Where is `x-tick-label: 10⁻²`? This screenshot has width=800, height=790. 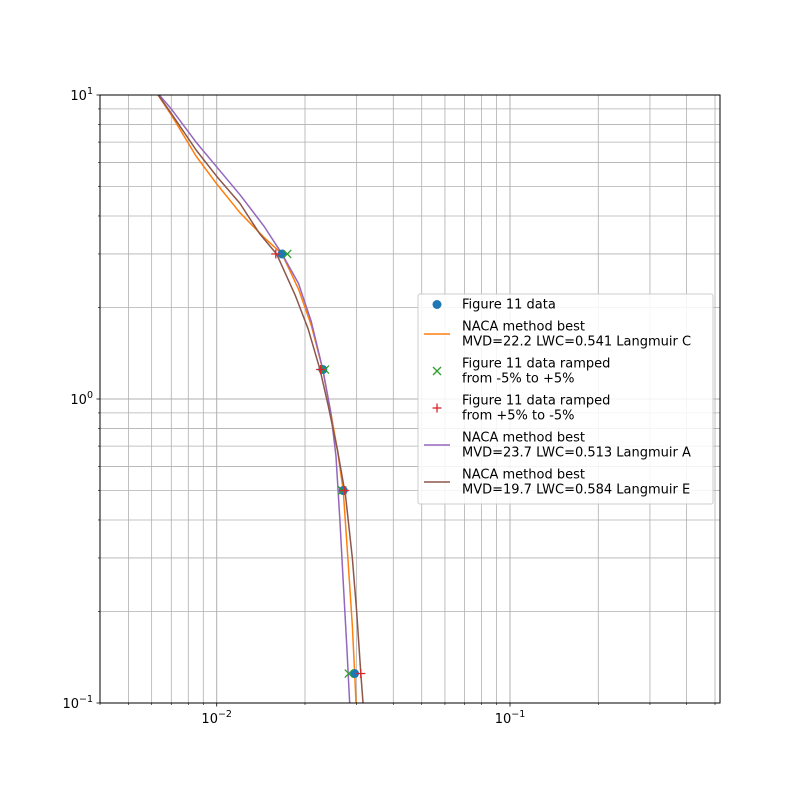
x-tick-label: 10⁻² is located at coordinates (216, 718).